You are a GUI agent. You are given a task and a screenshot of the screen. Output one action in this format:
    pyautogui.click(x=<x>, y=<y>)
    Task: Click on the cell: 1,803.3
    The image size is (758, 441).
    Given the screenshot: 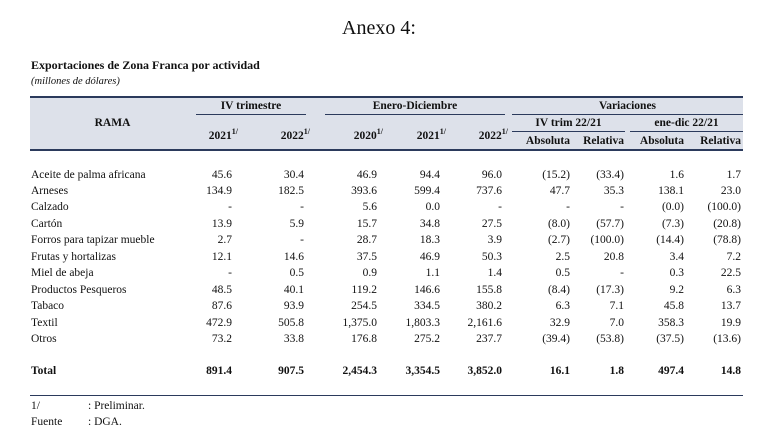 What is the action you would take?
    pyautogui.click(x=423, y=323)
    